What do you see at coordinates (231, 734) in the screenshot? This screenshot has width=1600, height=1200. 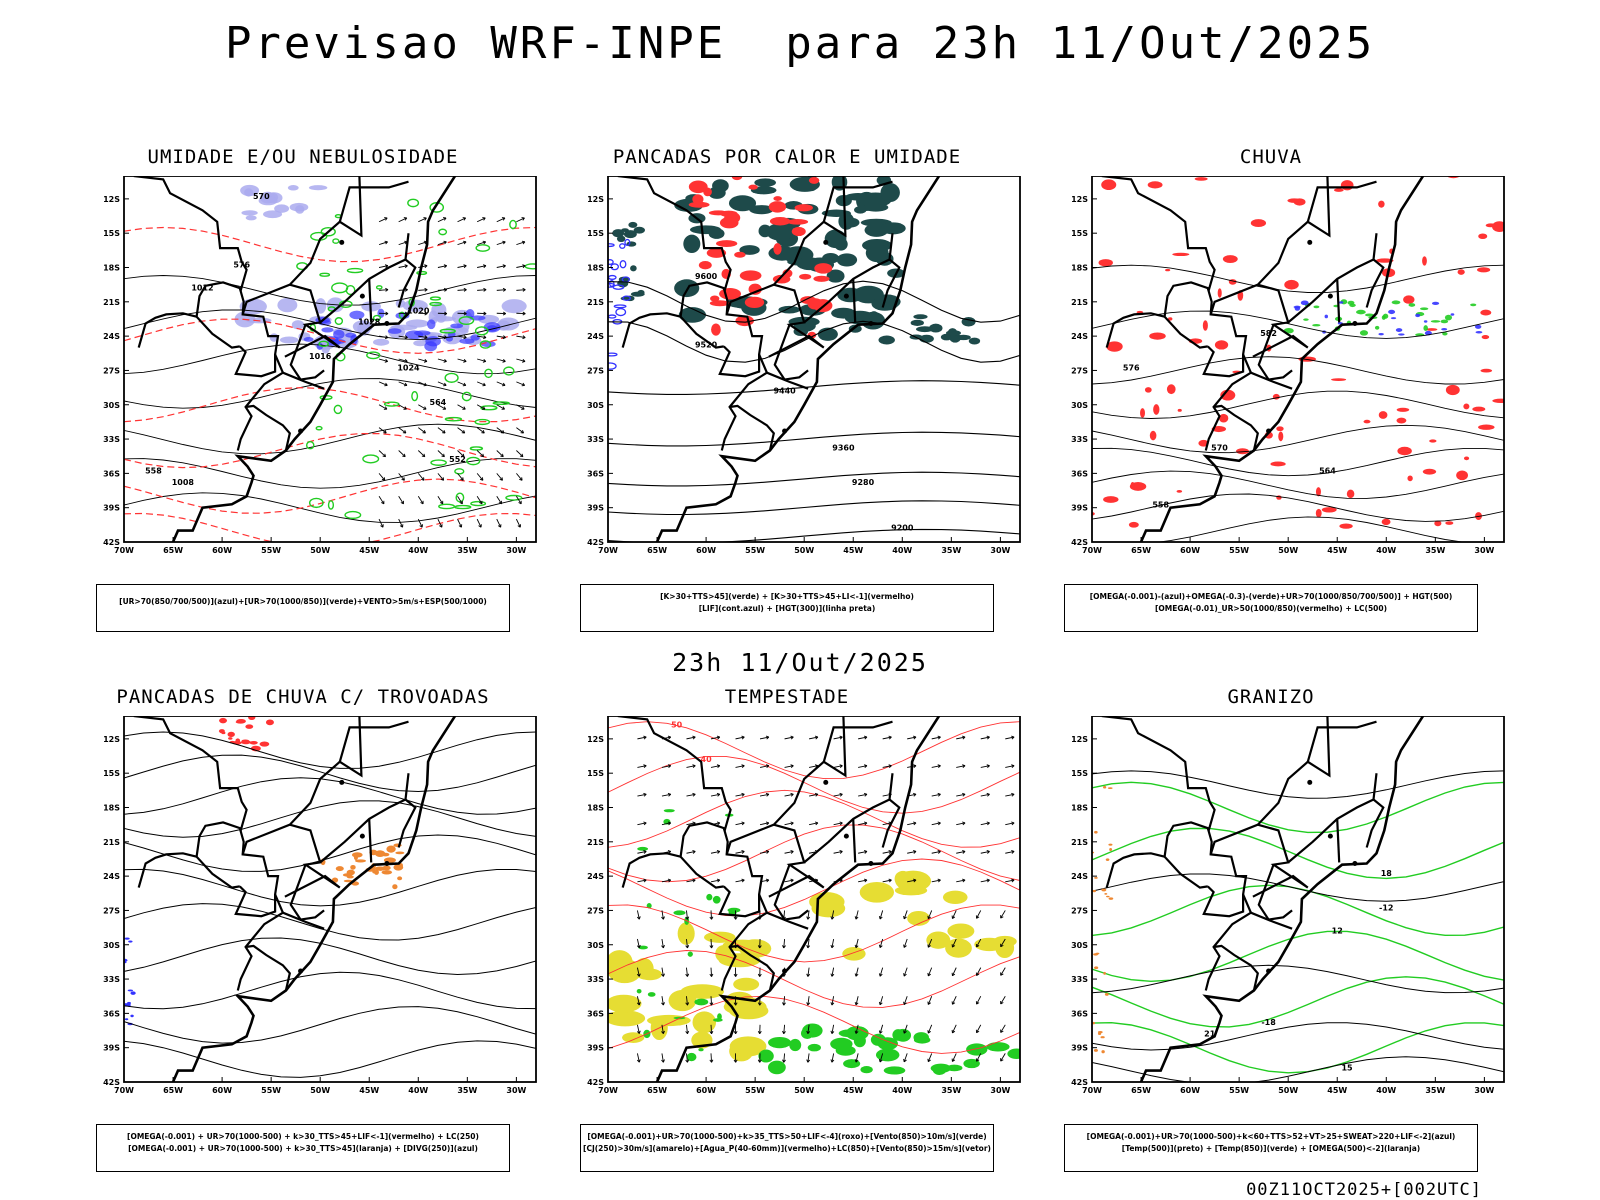 I see `red-fill` at bounding box center [231, 734].